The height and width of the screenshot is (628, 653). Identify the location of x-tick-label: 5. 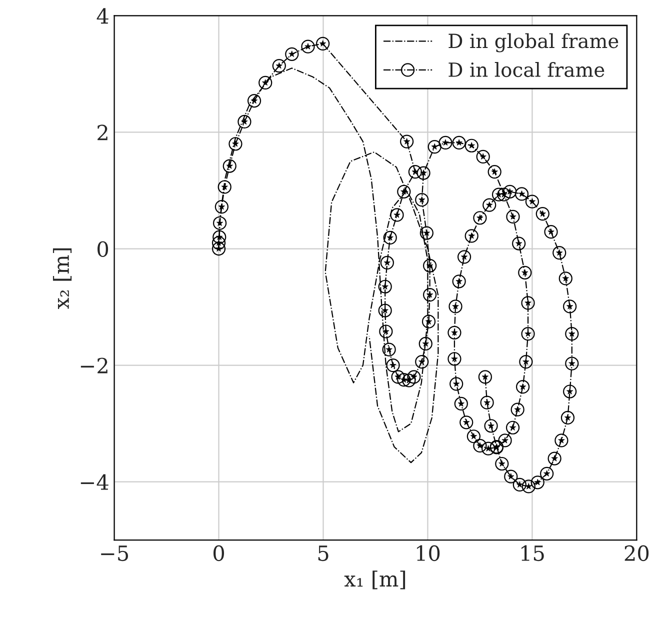
(323, 554).